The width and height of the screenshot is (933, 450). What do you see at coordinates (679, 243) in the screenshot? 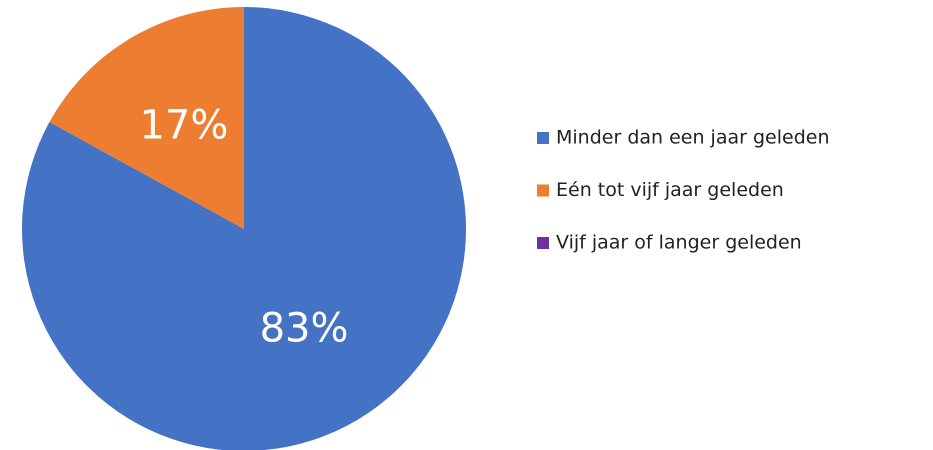
I see `legend-label: Vijf jaar of langer geleden` at bounding box center [679, 243].